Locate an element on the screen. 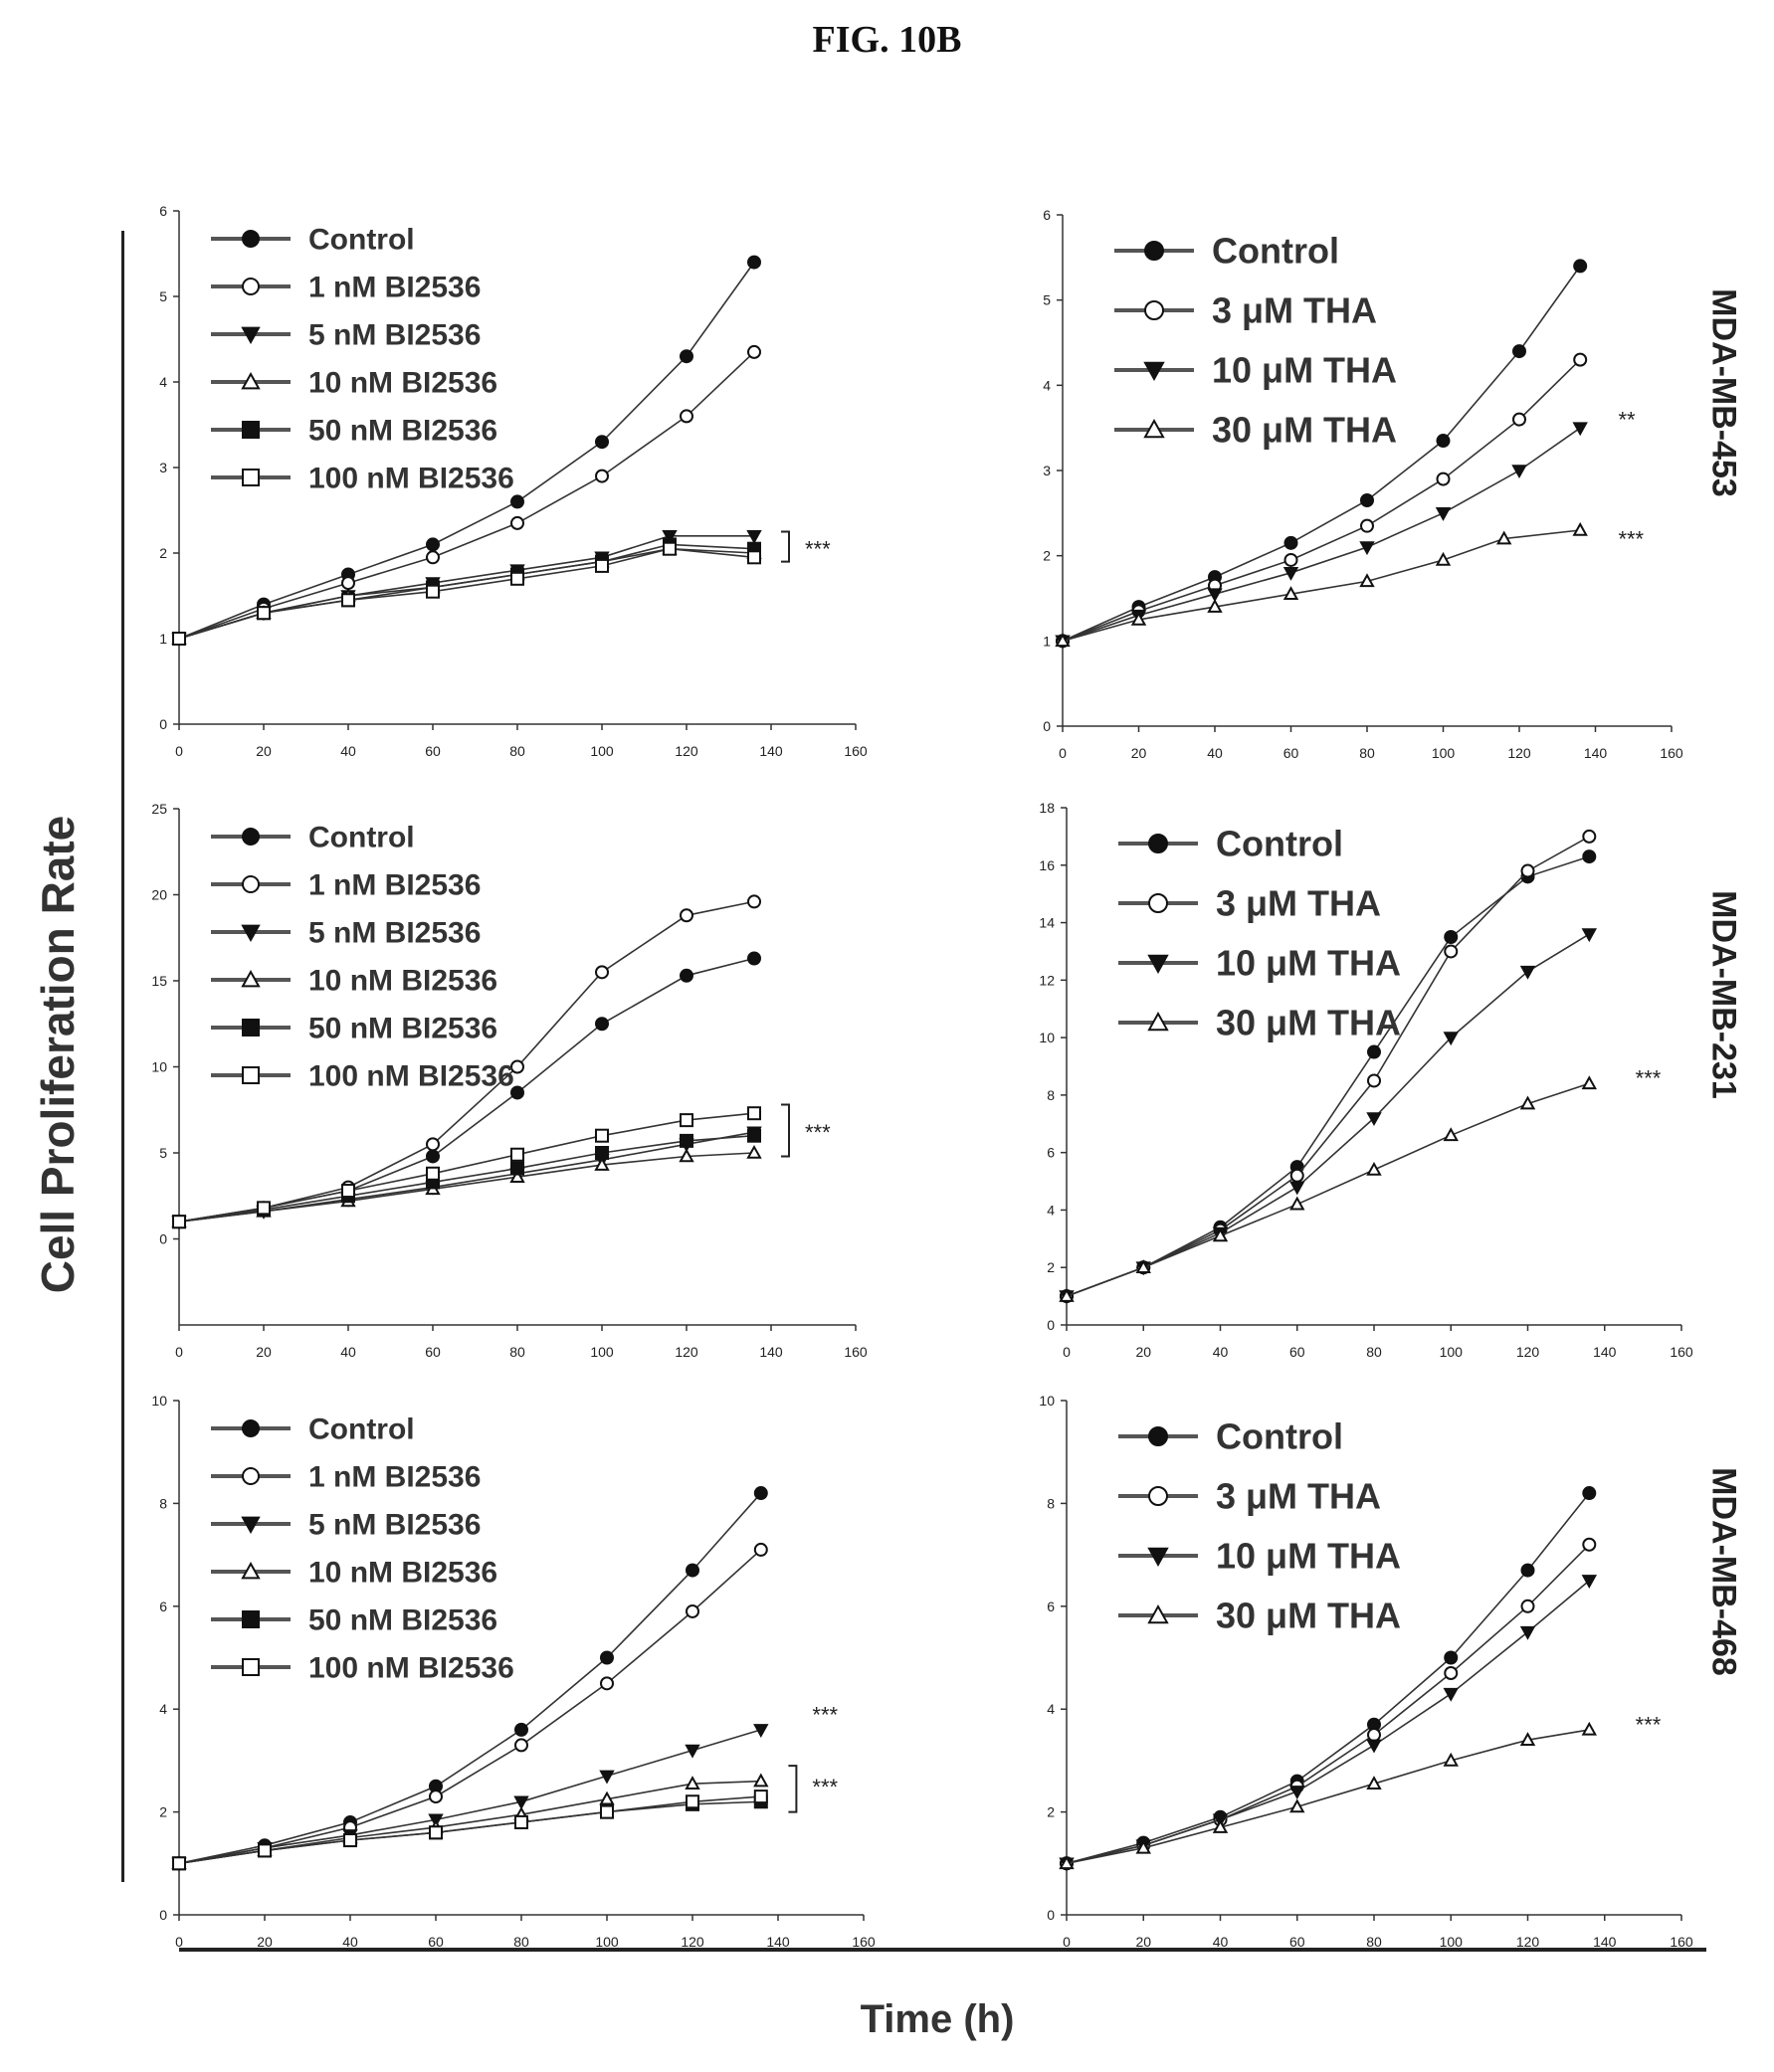 The height and width of the screenshot is (2072, 1774). legend-label: 10 nM BI2536 is located at coordinates (402, 383).